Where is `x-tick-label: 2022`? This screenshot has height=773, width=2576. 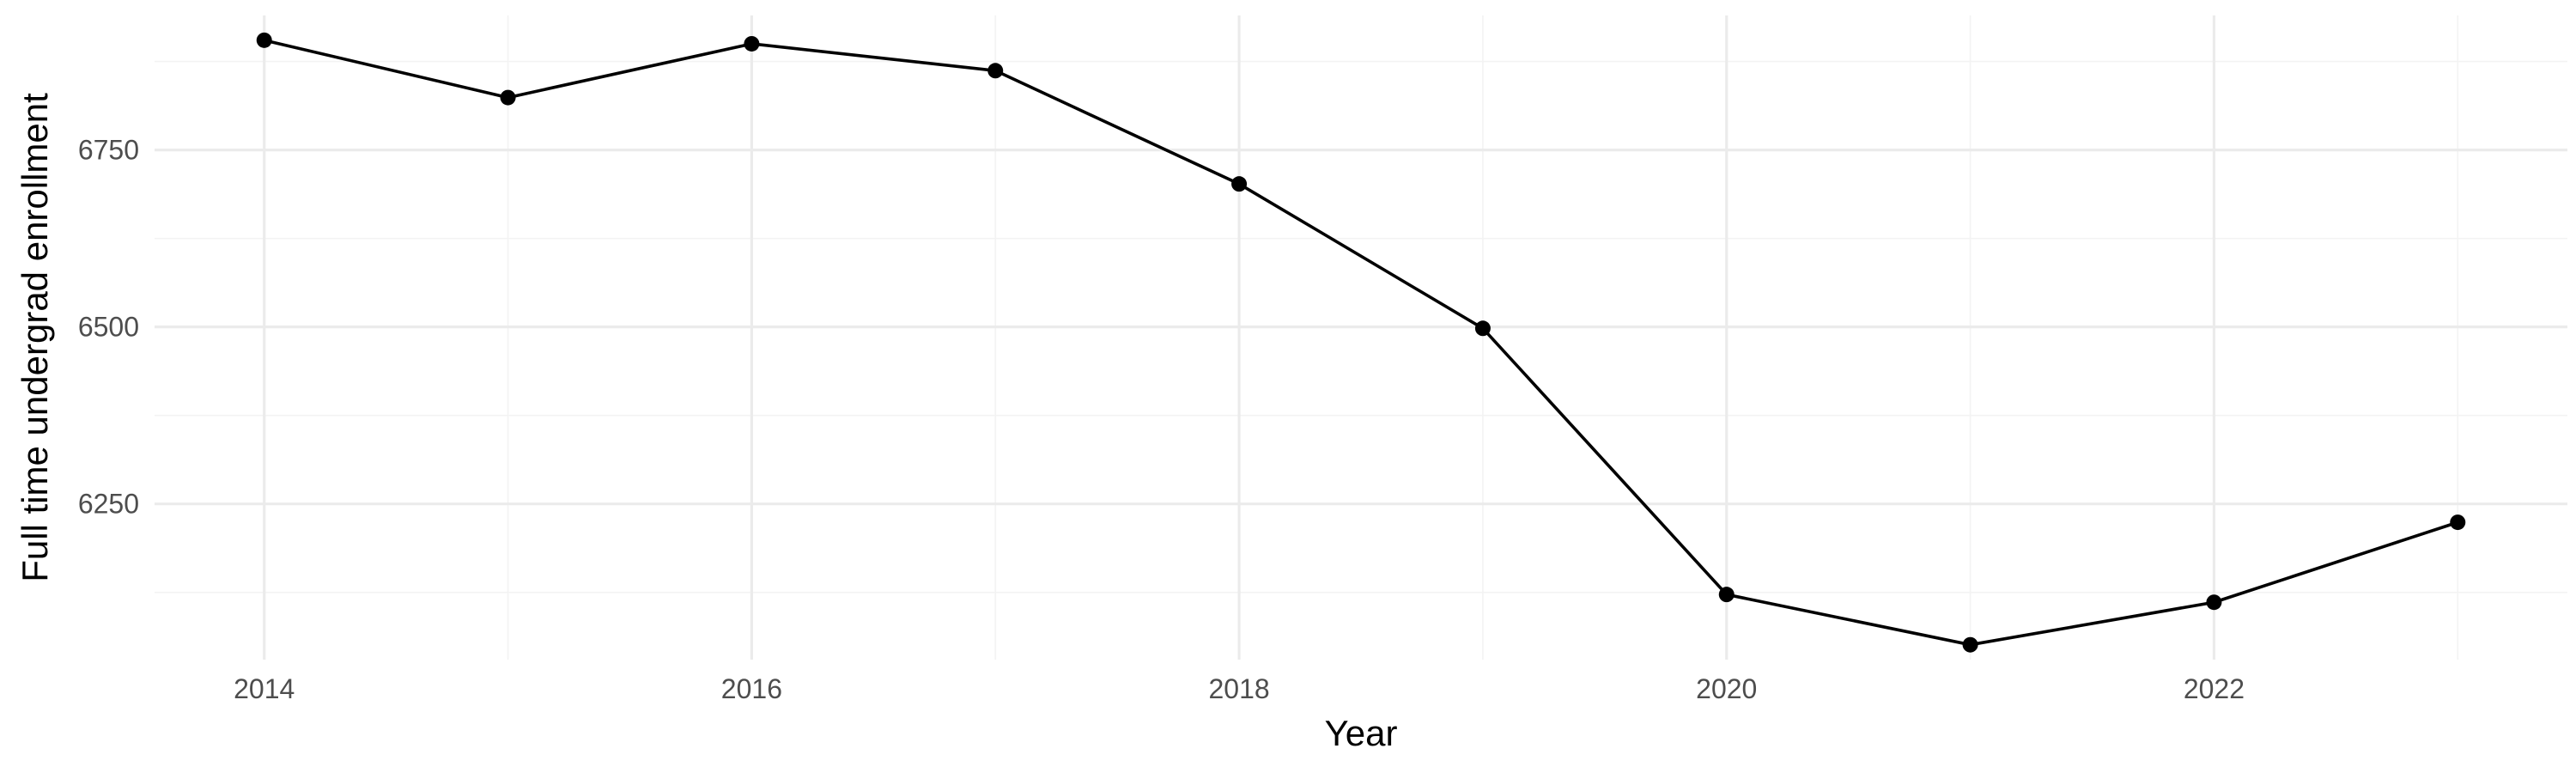
x-tick-label: 2022 is located at coordinates (2214, 688).